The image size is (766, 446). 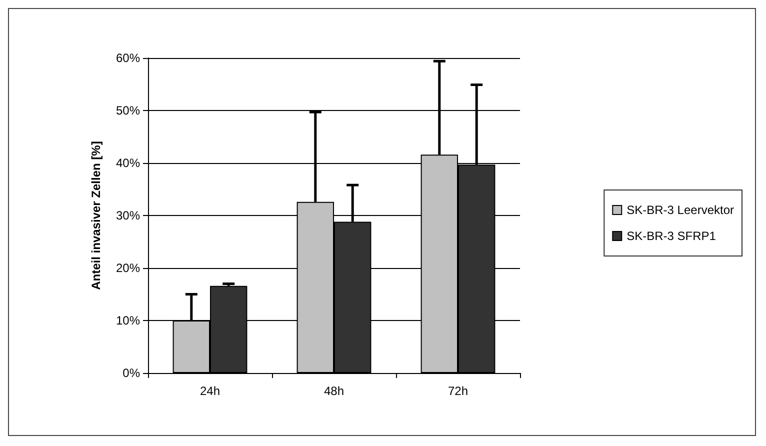 I want to click on y-tick-label: 50%, so click(x=128, y=111).